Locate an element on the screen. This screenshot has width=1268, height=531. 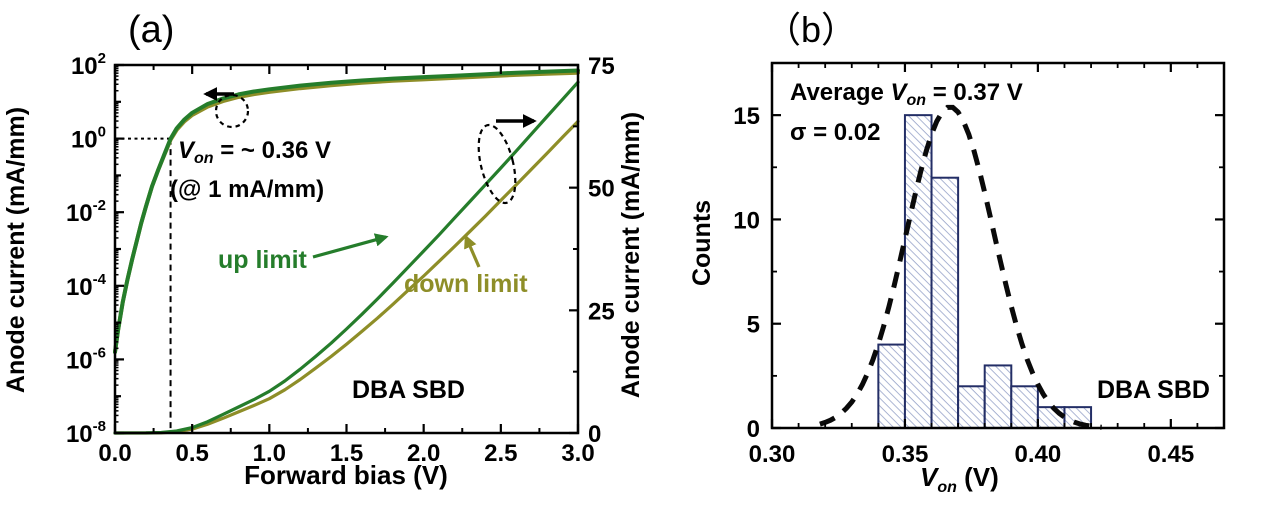
panel-b-ylabel: Counts is located at coordinates (702, 243).